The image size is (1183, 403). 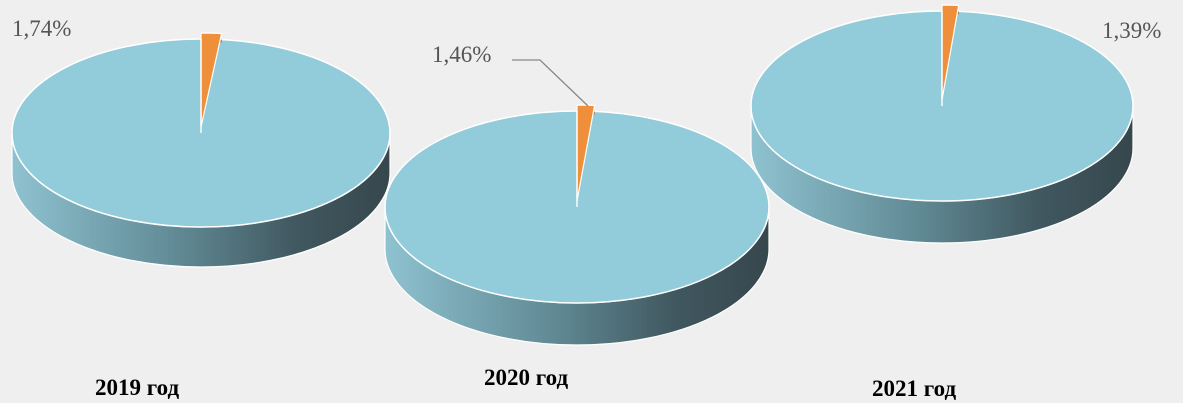 What do you see at coordinates (914, 388) in the screenshot?
I see `pie-title-2021: 2021 год` at bounding box center [914, 388].